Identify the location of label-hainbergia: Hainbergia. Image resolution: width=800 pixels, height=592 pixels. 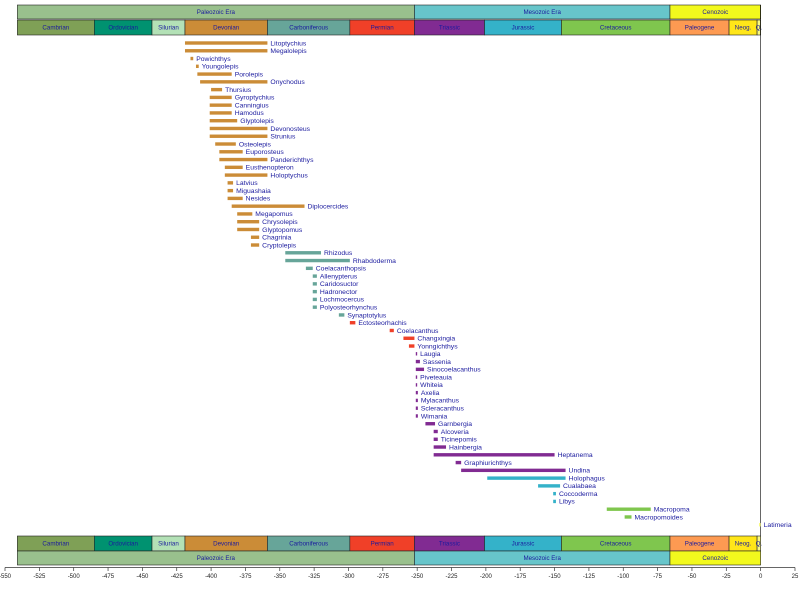
(465, 447).